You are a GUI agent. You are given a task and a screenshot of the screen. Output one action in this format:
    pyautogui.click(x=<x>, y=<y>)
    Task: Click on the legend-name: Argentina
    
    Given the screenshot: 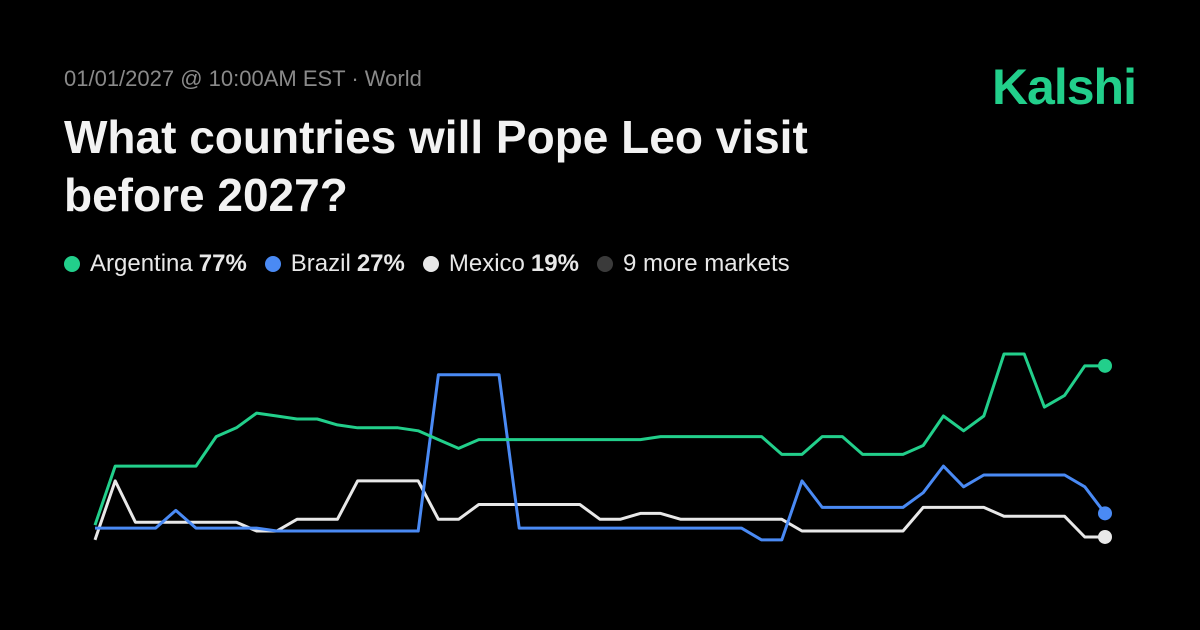 What is the action you would take?
    pyautogui.click(x=141, y=263)
    